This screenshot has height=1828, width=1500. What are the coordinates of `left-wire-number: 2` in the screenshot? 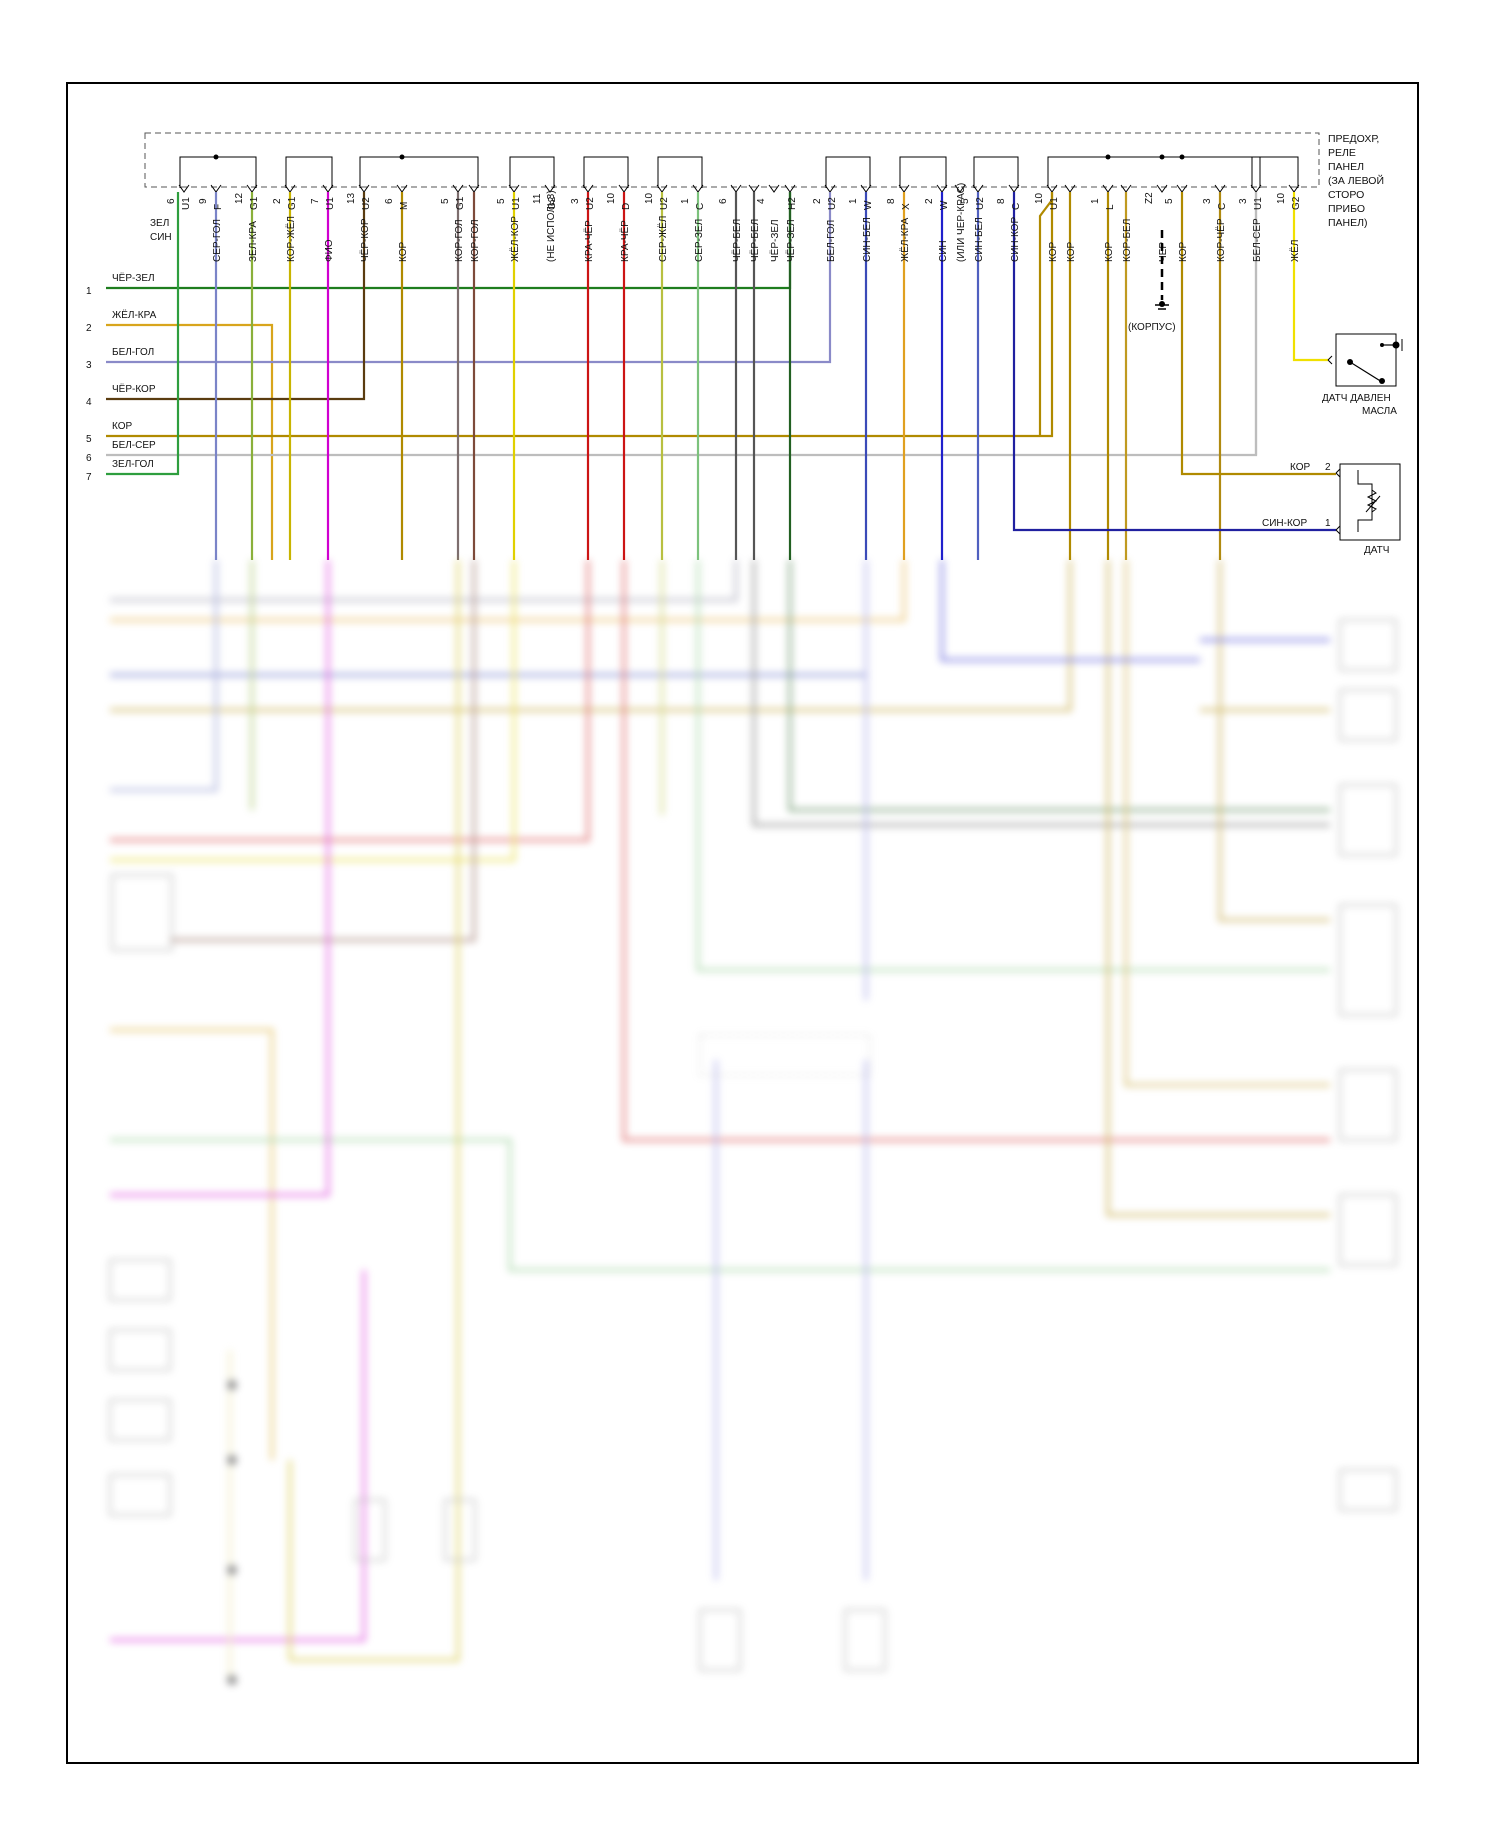 It's located at (89, 328).